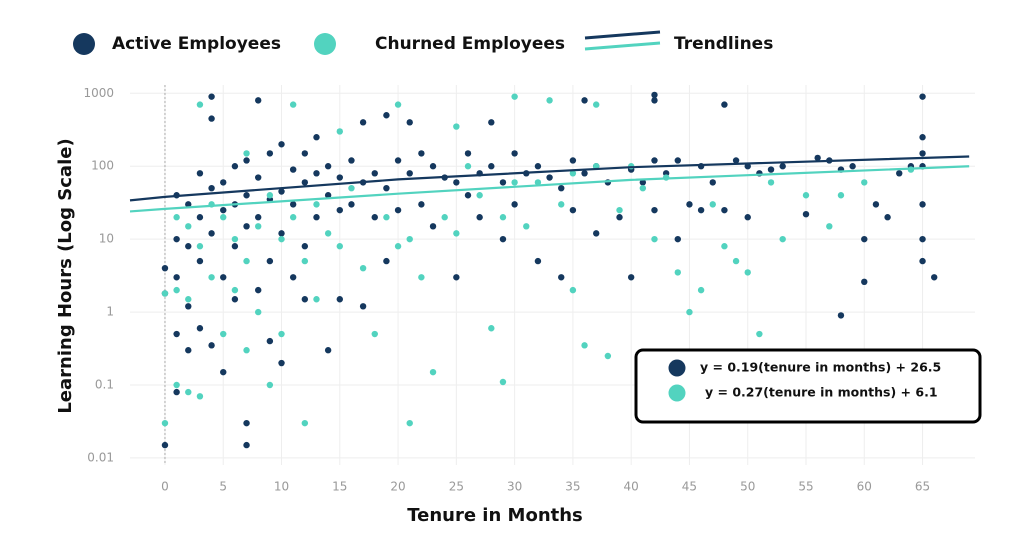  I want to click on x-tick-label: 55, so click(805, 487).